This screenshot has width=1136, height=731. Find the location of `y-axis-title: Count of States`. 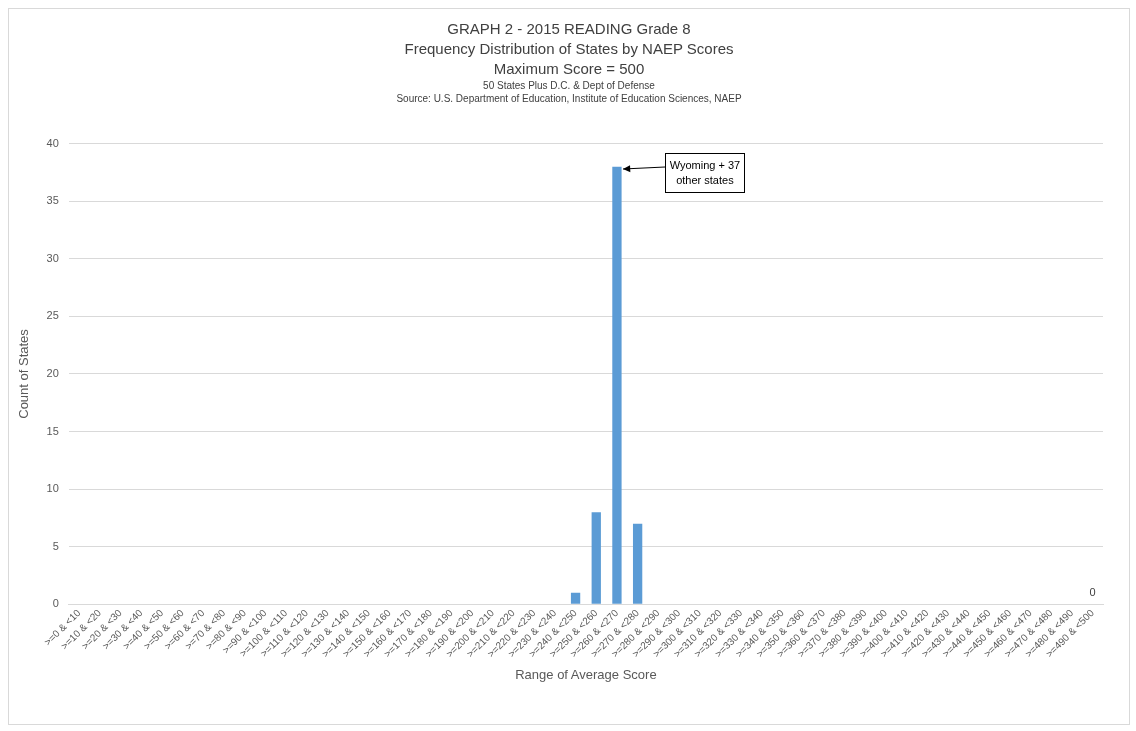

y-axis-title: Count of States is located at coordinates (24, 373).